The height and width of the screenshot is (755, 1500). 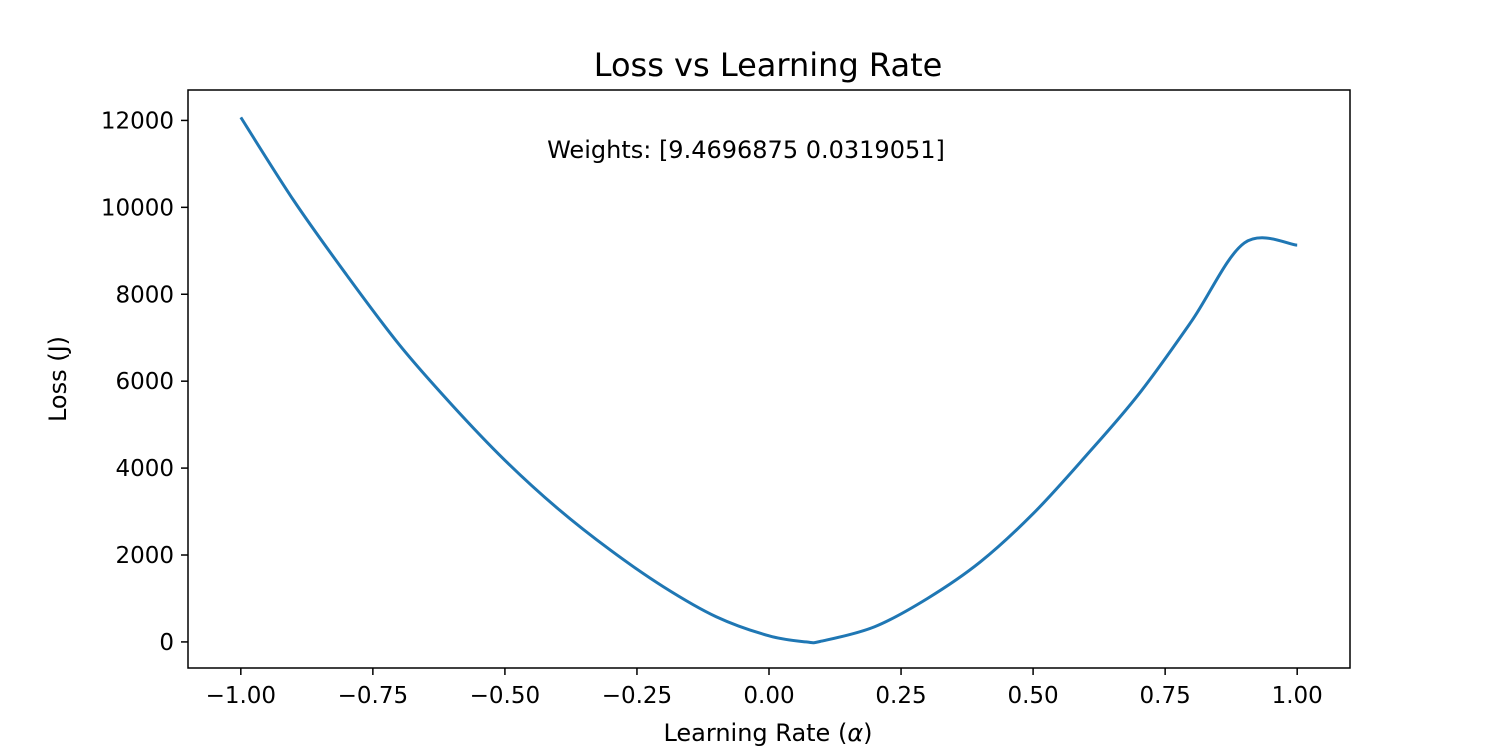 What do you see at coordinates (144, 469) in the screenshot?
I see `y-tick-label: 4000` at bounding box center [144, 469].